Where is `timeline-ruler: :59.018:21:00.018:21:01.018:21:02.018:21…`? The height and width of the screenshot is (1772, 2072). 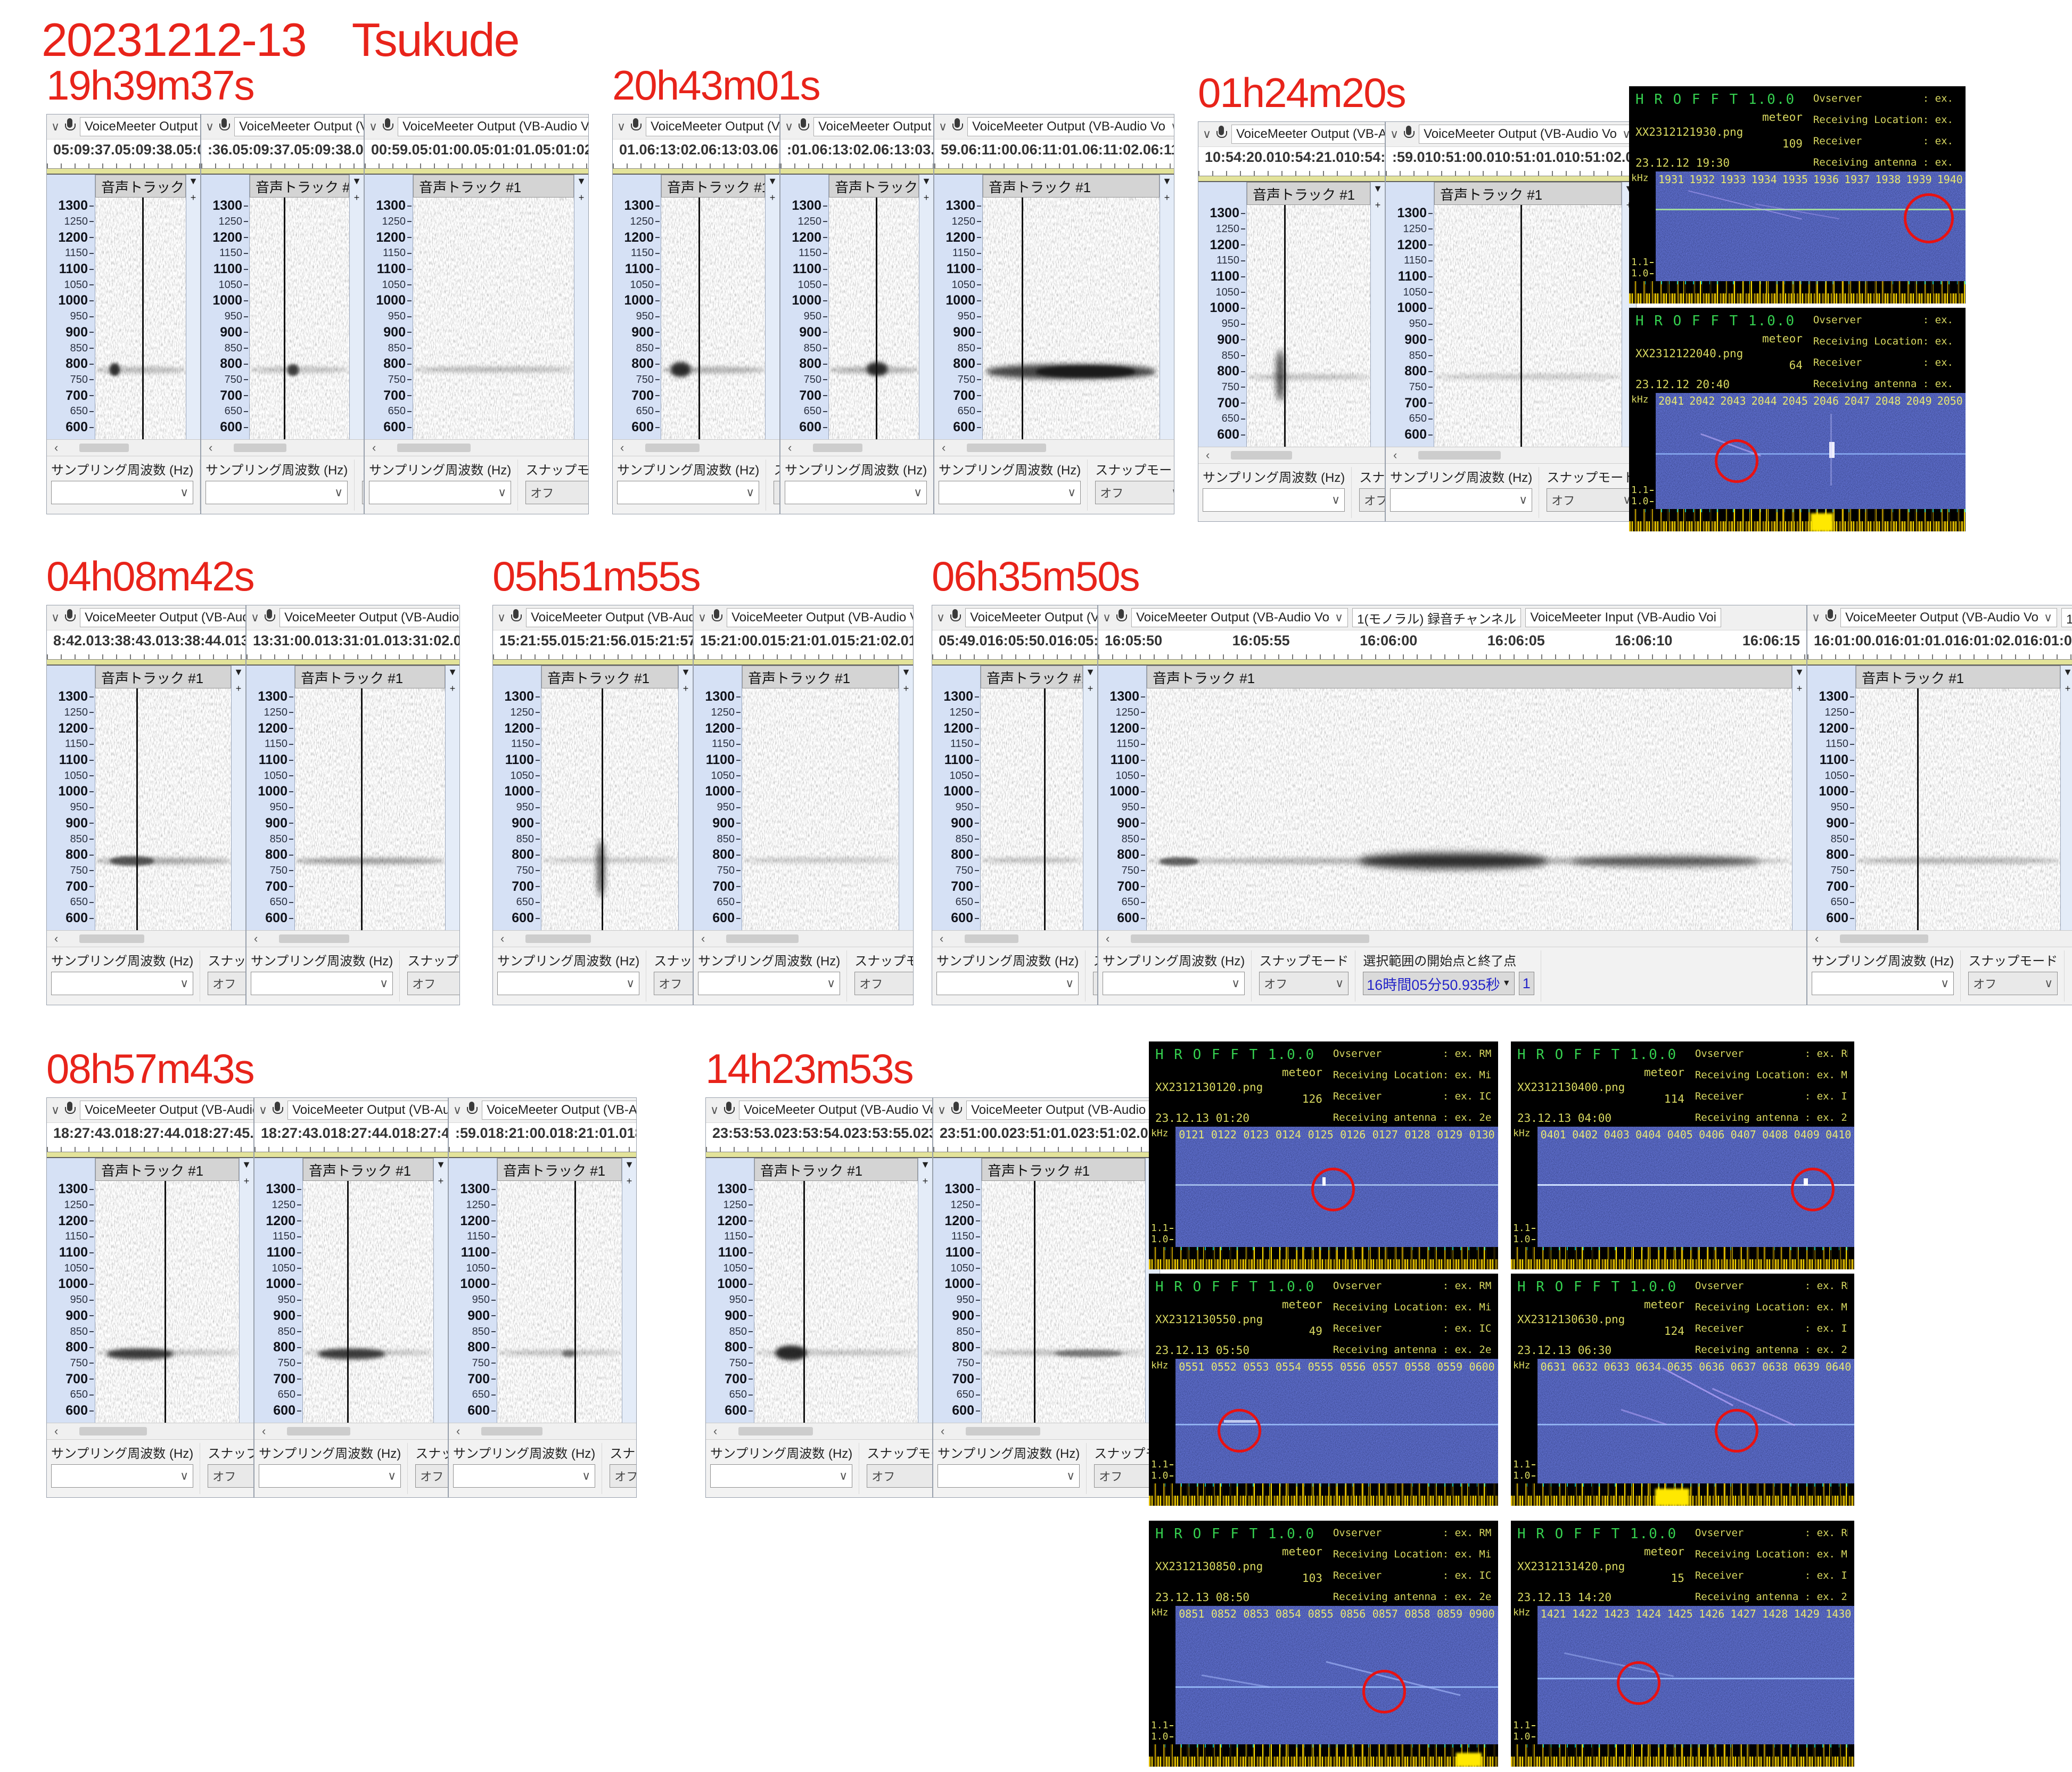 timeline-ruler: :59.018:21:00.018:21:01.018:21:02.018:21… is located at coordinates (542, 1138).